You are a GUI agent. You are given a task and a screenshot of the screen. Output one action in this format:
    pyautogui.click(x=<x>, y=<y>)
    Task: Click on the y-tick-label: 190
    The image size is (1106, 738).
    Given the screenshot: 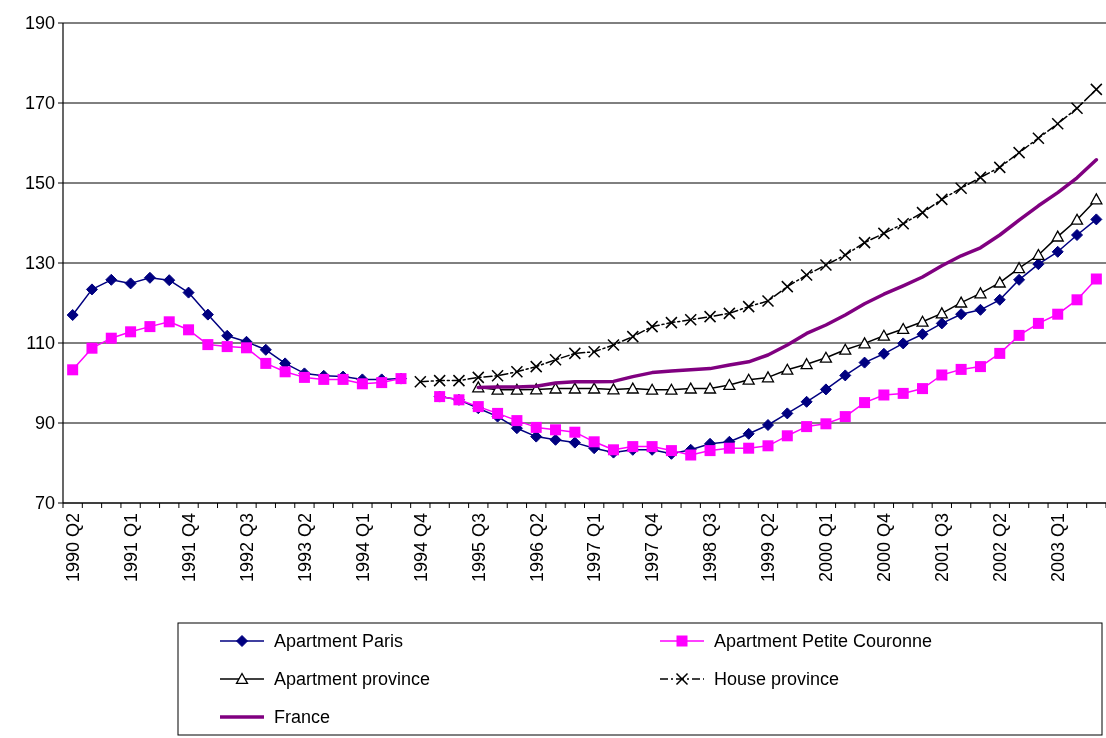 What is the action you would take?
    pyautogui.click(x=39, y=23)
    